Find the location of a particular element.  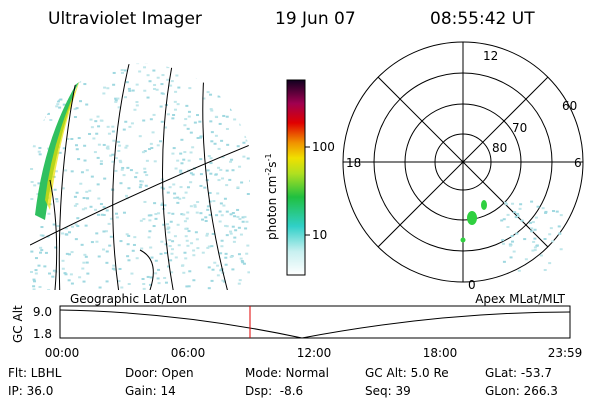

timeline-y-label: GC Alt is located at coordinates (18, 324).